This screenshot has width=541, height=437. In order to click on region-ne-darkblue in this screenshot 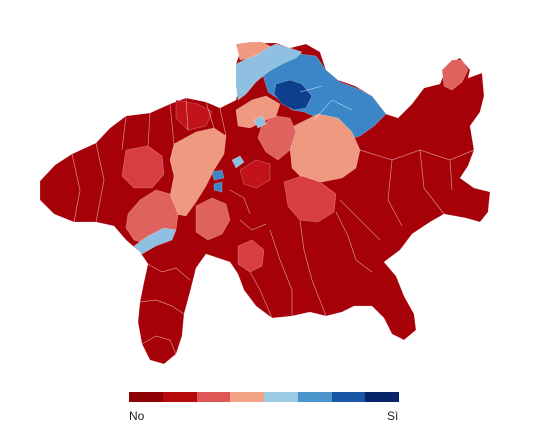, I will do `click(293, 95)`.